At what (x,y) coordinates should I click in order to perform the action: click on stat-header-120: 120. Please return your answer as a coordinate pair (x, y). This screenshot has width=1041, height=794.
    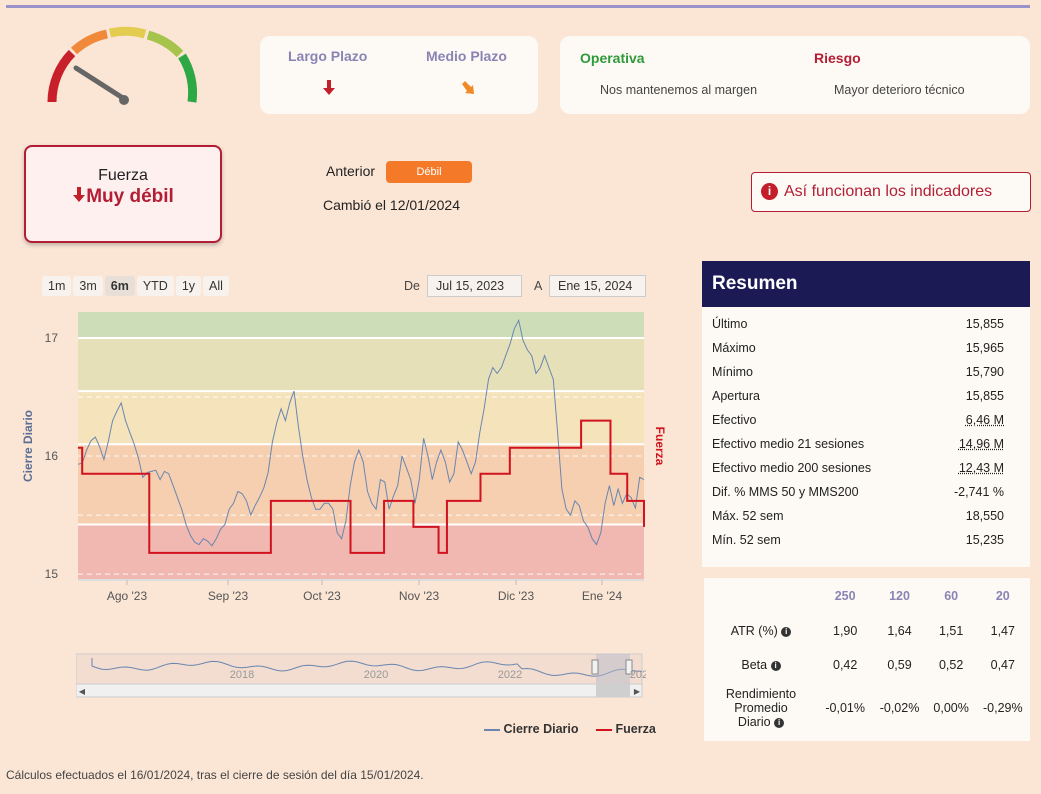
    Looking at the image, I should click on (899, 596).